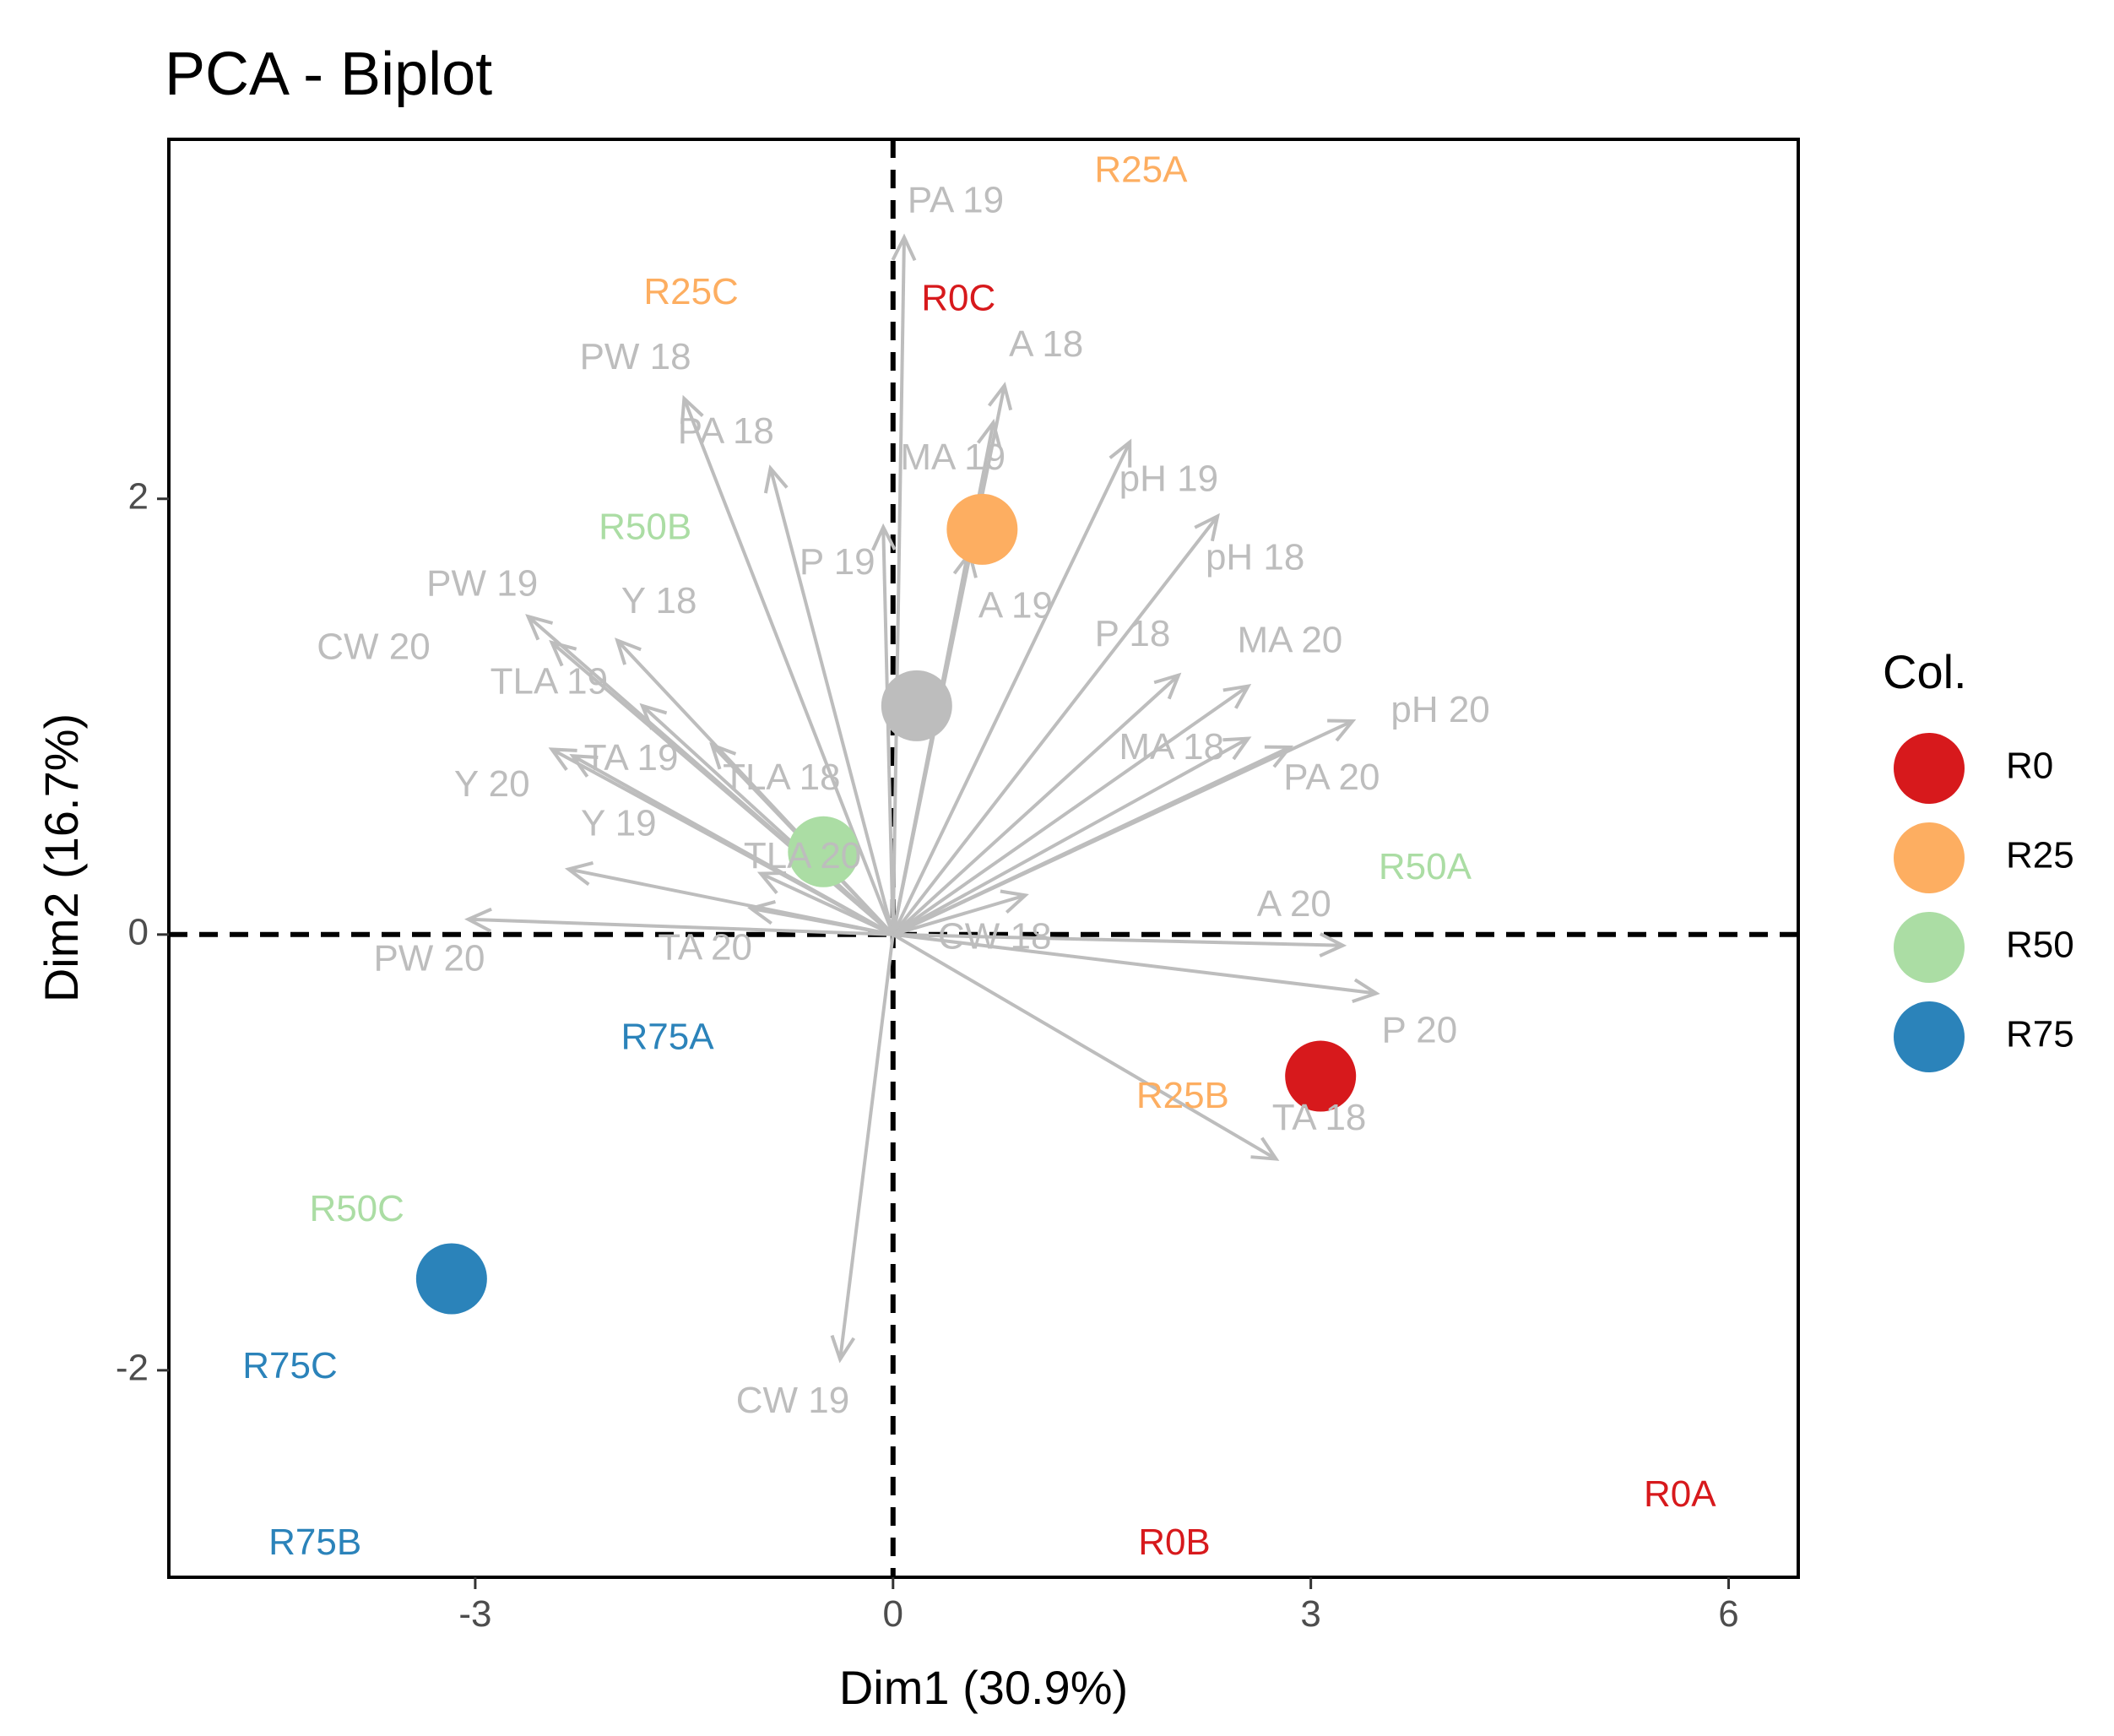  What do you see at coordinates (1133, 634) in the screenshot?
I see `variable-label: P 18` at bounding box center [1133, 634].